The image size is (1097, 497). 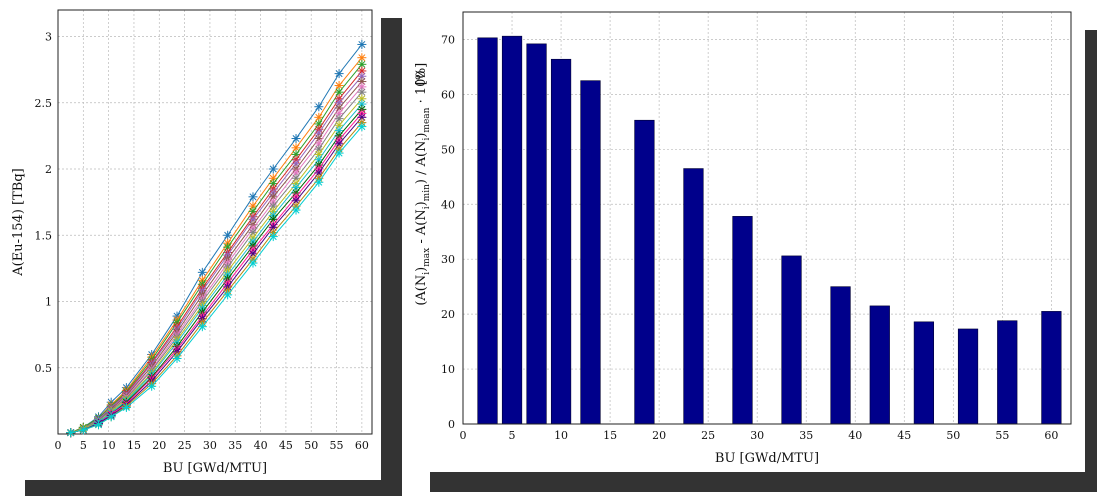 What do you see at coordinates (48, 302) in the screenshot?
I see `y-tick-label: 1` at bounding box center [48, 302].